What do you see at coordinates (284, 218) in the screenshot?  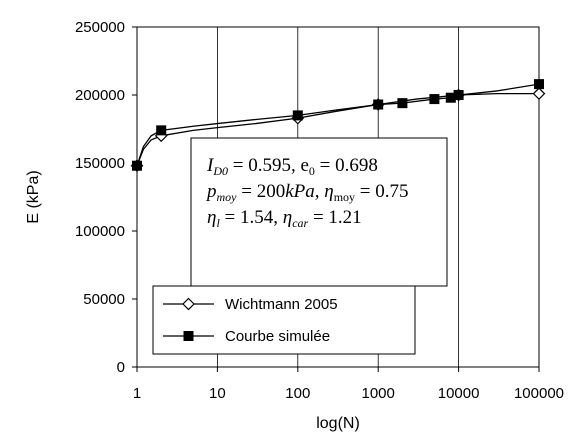 I see `annotation-line-3: ηl = 1.54, ηcar = 1.21` at bounding box center [284, 218].